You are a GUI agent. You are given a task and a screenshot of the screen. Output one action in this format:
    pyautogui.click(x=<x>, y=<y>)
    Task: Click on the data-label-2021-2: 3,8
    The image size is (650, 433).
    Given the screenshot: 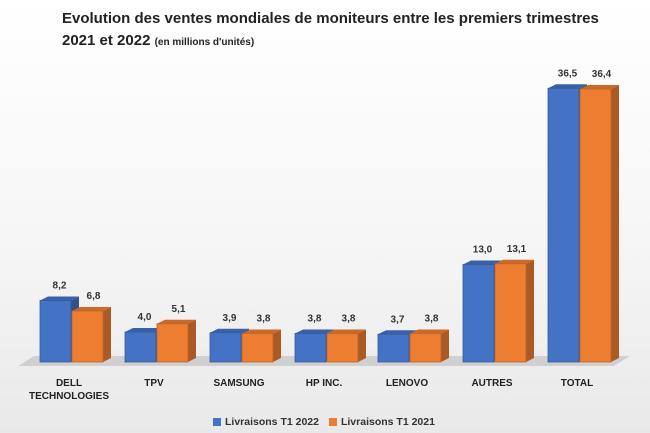 What is the action you would take?
    pyautogui.click(x=264, y=319)
    